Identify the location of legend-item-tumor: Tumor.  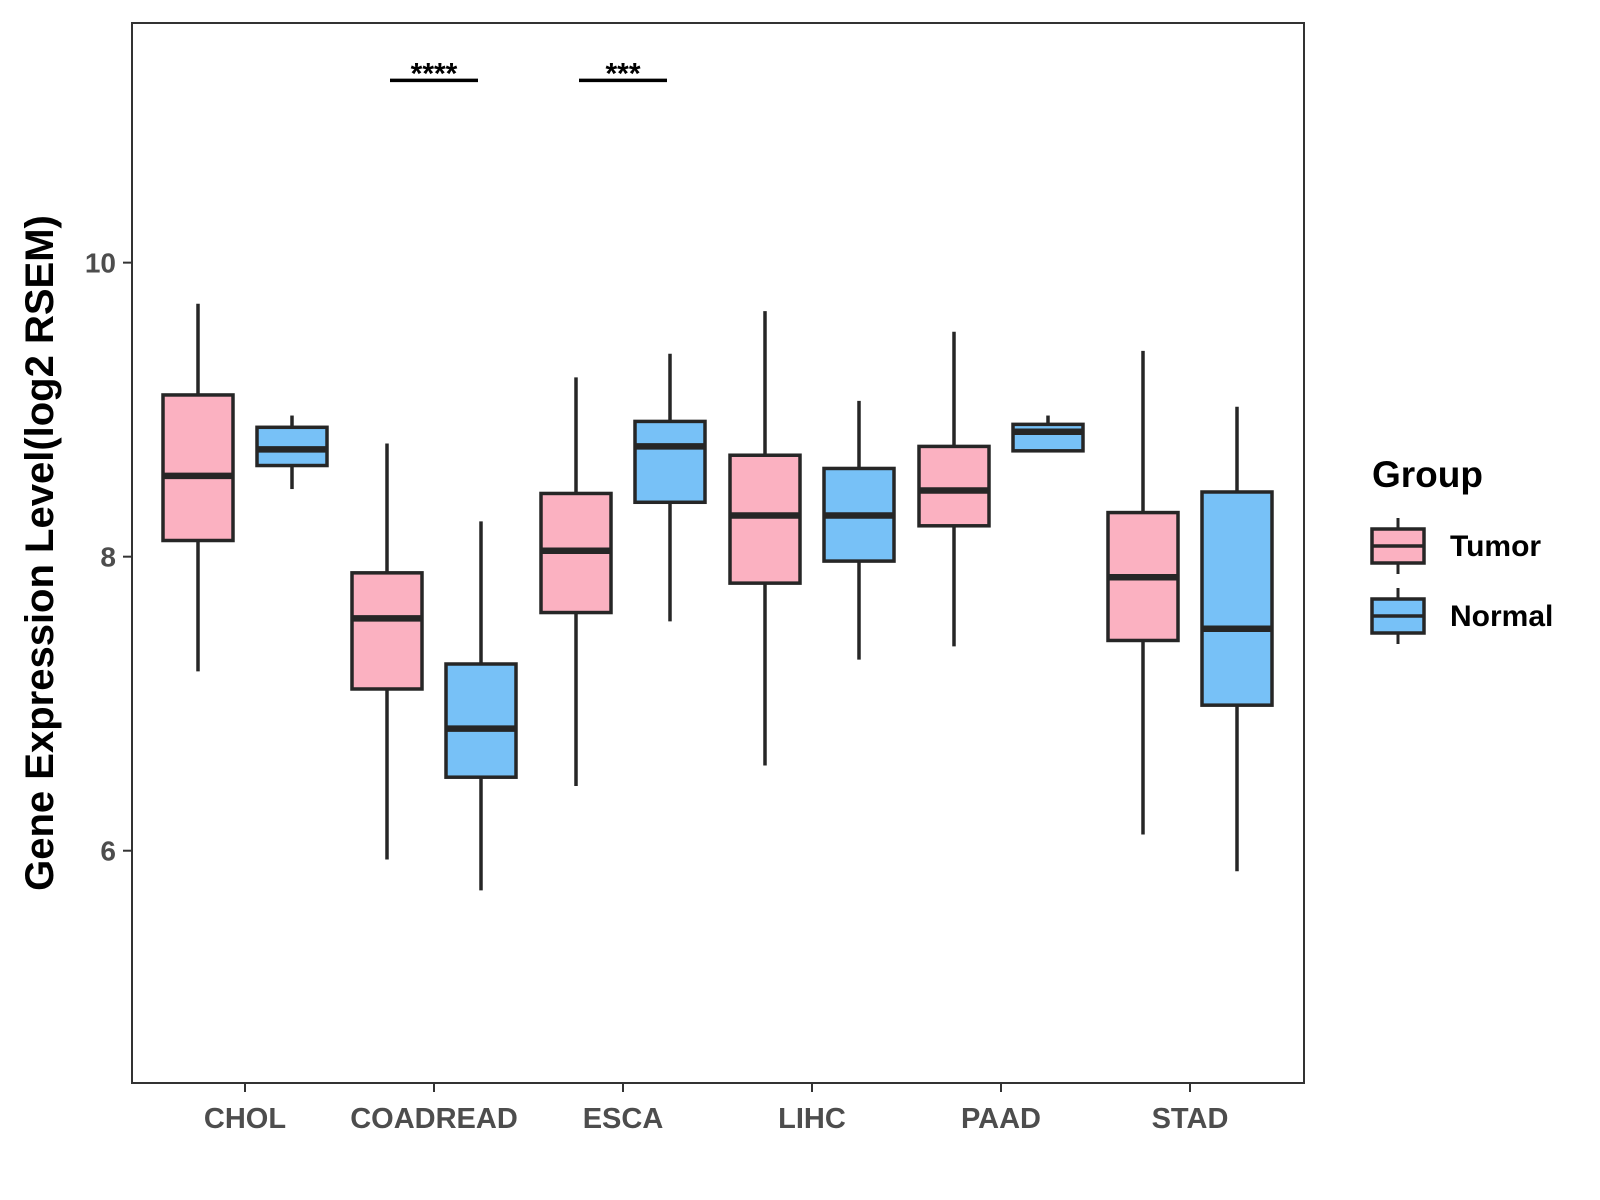
(1455, 546).